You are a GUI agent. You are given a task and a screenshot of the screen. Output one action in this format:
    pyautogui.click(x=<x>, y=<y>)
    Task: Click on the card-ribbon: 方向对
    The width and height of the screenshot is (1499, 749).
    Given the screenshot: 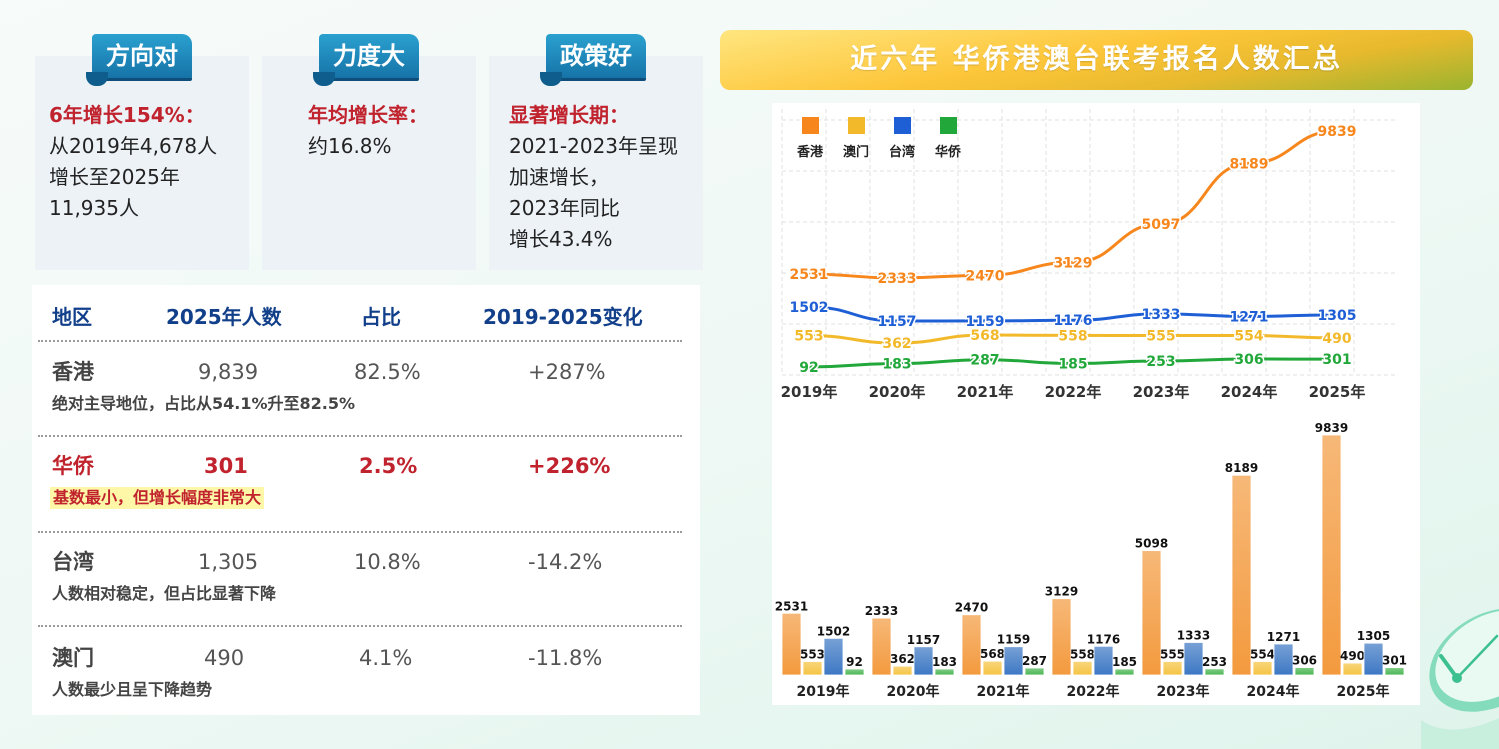 What is the action you would take?
    pyautogui.click(x=139, y=60)
    